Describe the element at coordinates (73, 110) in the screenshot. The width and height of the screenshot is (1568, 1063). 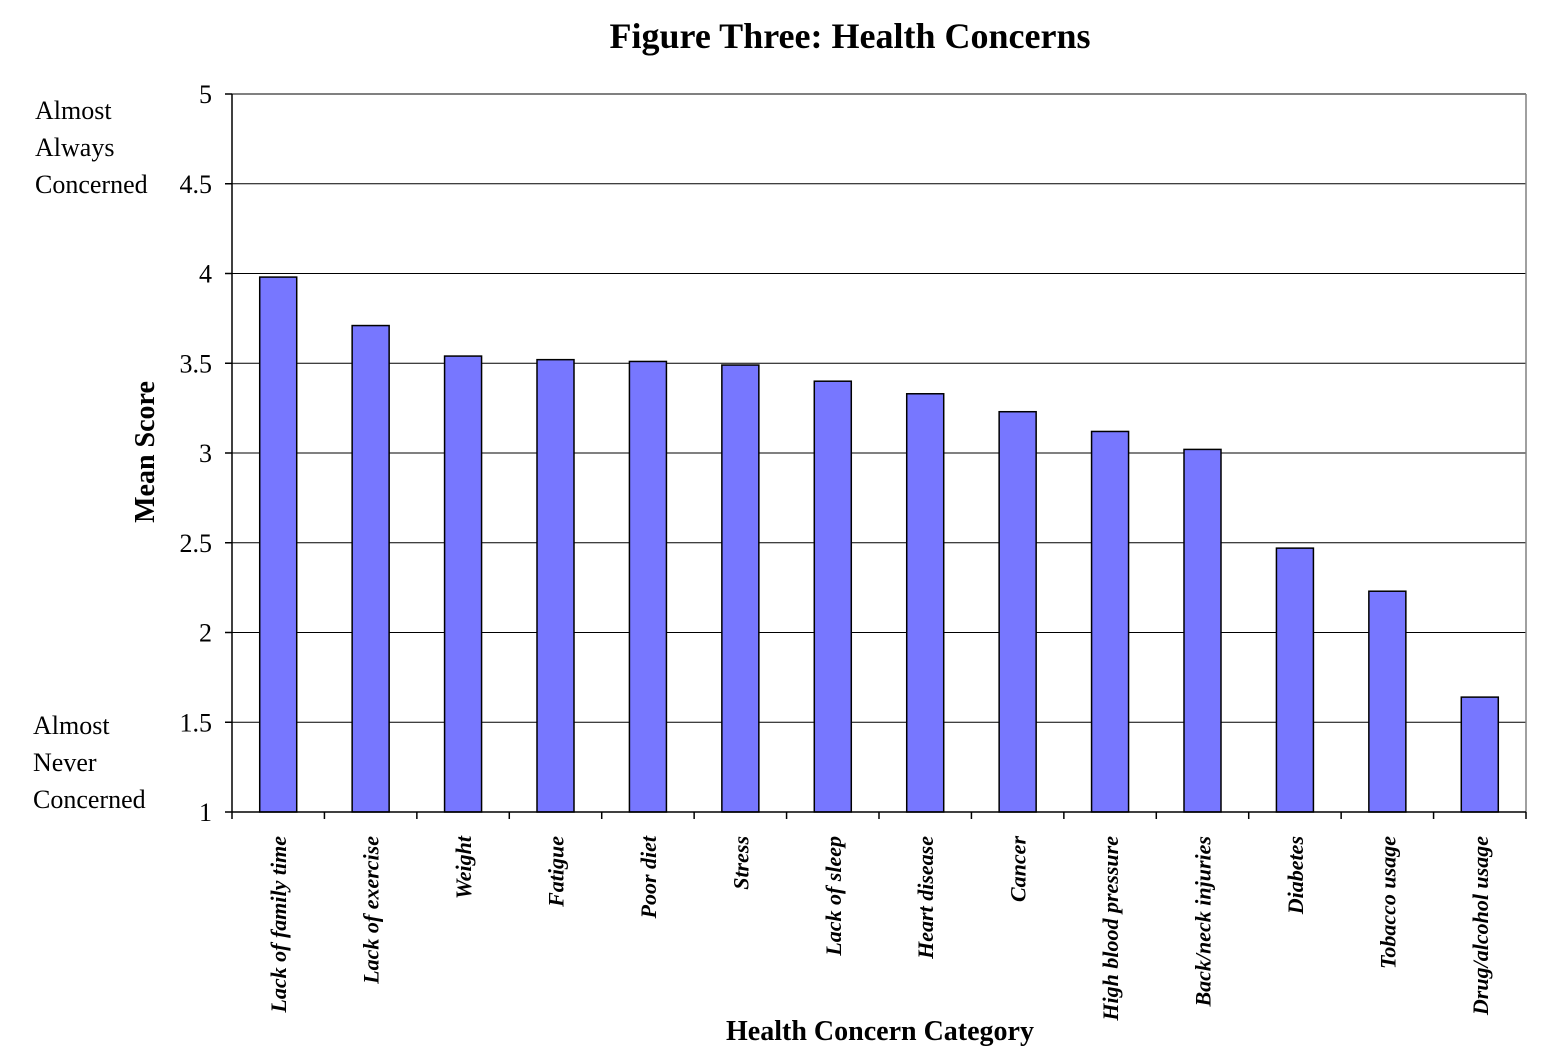
I see `y-anchor-high-line-1: Almost` at that location.